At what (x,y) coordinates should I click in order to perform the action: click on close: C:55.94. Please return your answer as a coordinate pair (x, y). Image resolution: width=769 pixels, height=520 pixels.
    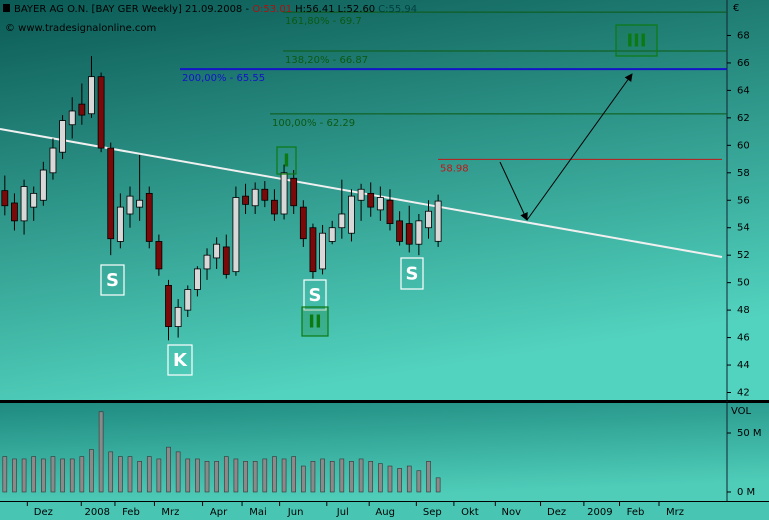
    Looking at the image, I should click on (397, 9).